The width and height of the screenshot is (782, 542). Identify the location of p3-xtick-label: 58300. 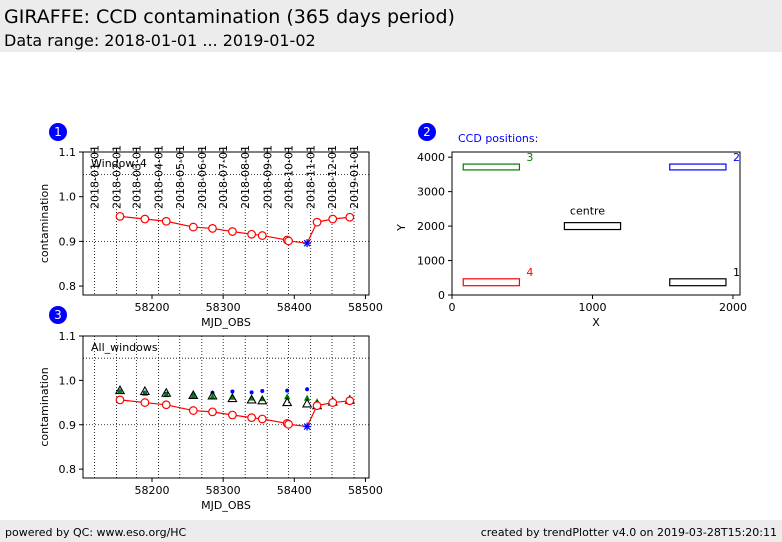
(223, 490).